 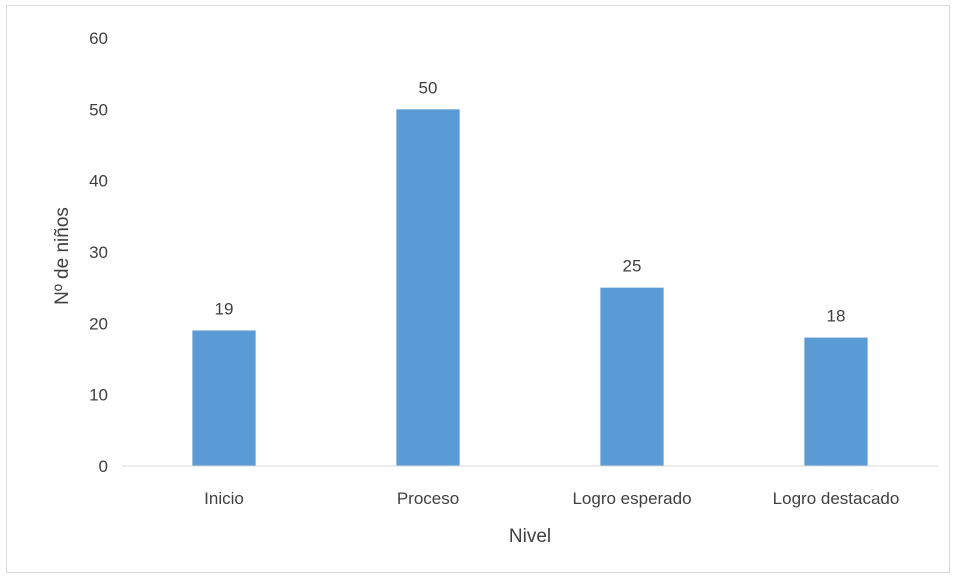 What do you see at coordinates (428, 498) in the screenshot?
I see `x-tick-label: Proceso` at bounding box center [428, 498].